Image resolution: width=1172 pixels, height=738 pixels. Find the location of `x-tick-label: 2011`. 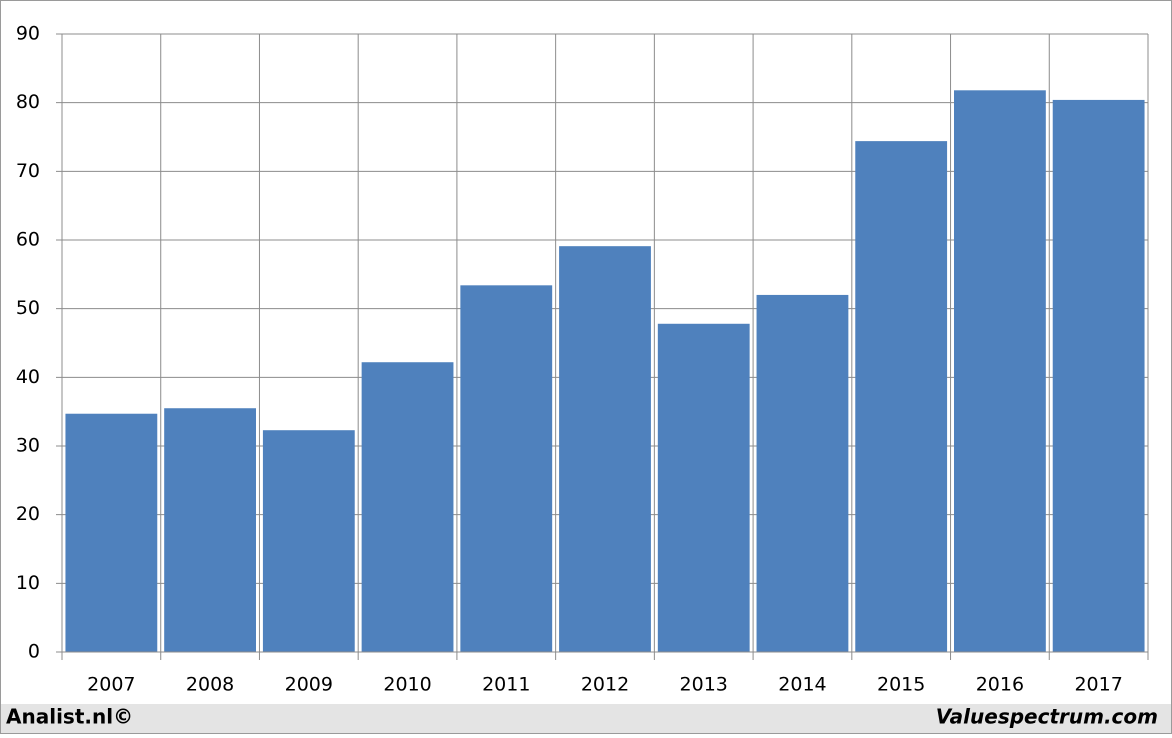

x-tick-label: 2011 is located at coordinates (506, 685).